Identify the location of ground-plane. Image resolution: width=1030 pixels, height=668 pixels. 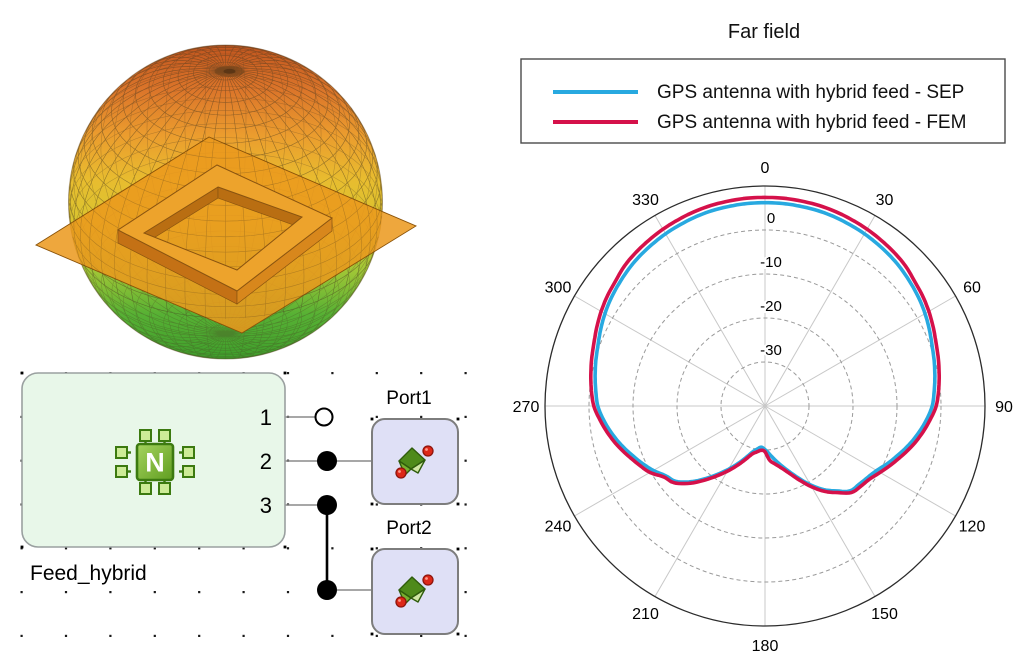
(226, 235).